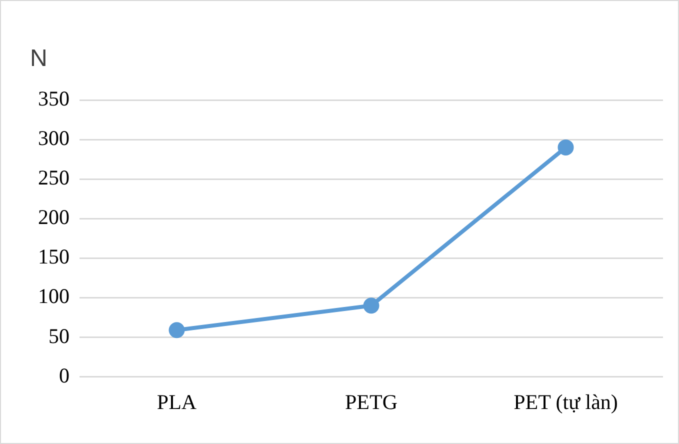  I want to click on x-tick-label: PLA, so click(177, 402).